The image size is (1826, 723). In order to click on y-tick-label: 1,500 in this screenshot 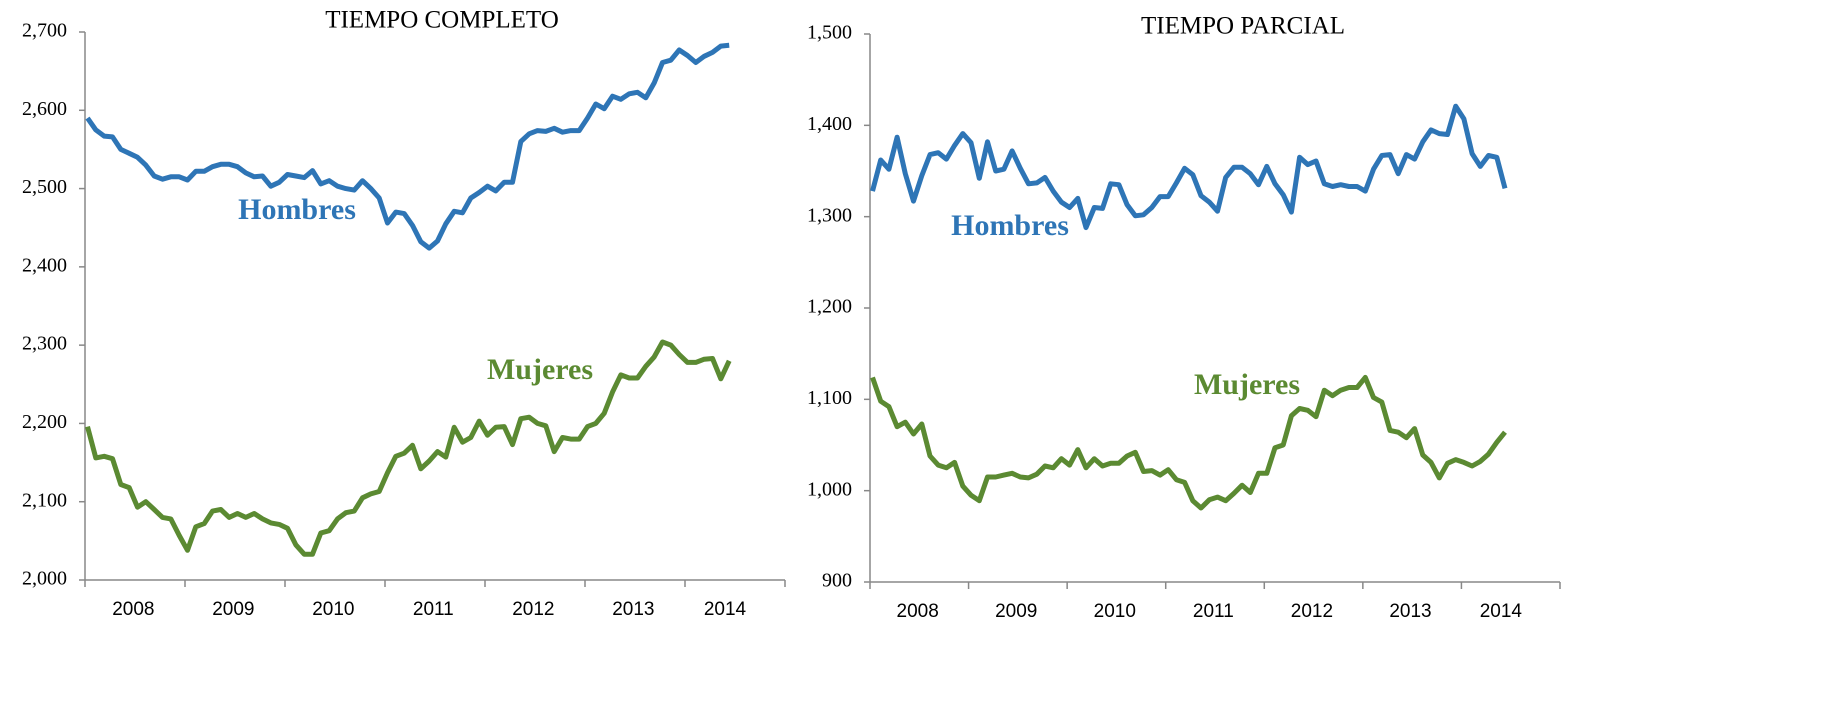, I will do `click(829, 33)`.